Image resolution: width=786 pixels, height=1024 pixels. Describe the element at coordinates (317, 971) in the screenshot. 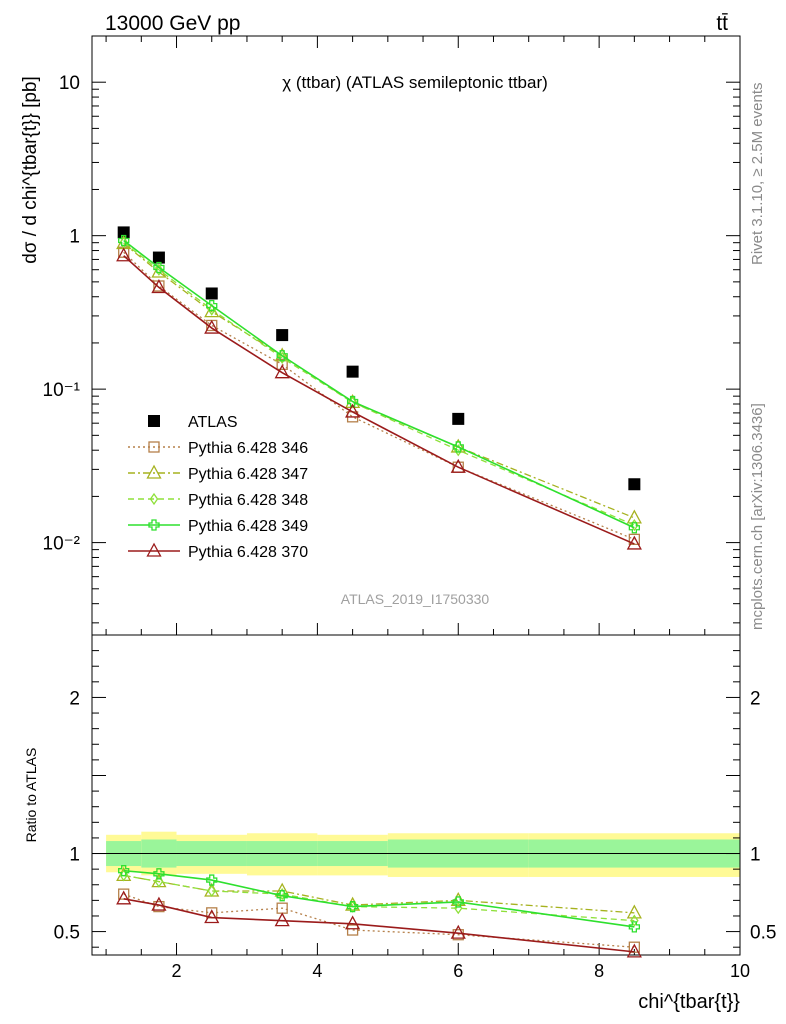

I see `x-tick-label: 4` at that location.